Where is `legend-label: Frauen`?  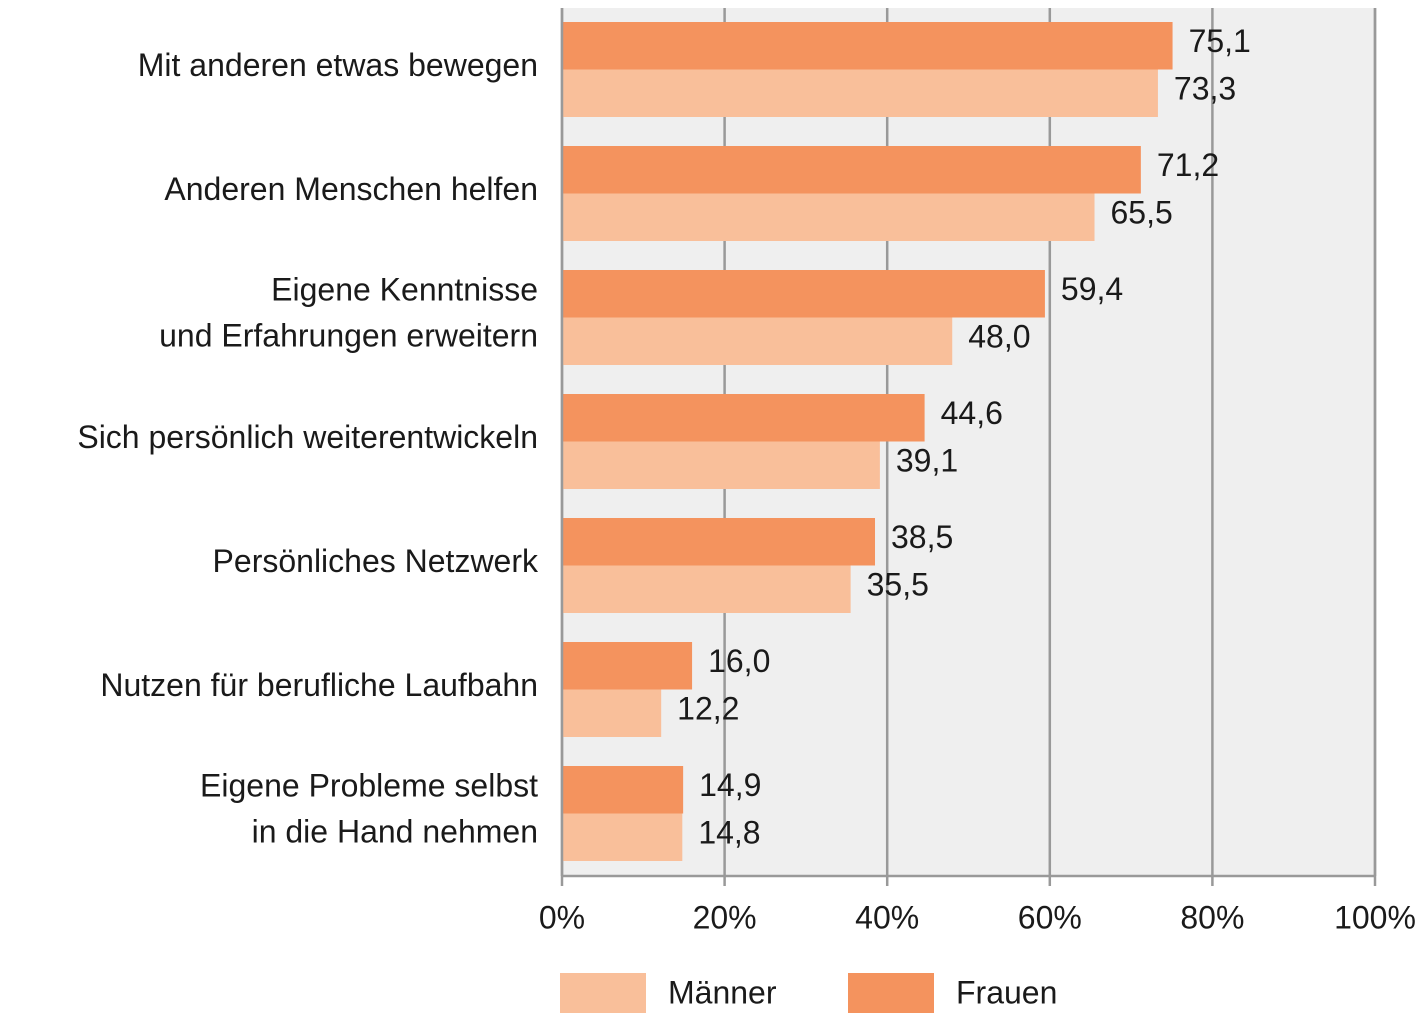
legend-label: Frauen is located at coordinates (1006, 992).